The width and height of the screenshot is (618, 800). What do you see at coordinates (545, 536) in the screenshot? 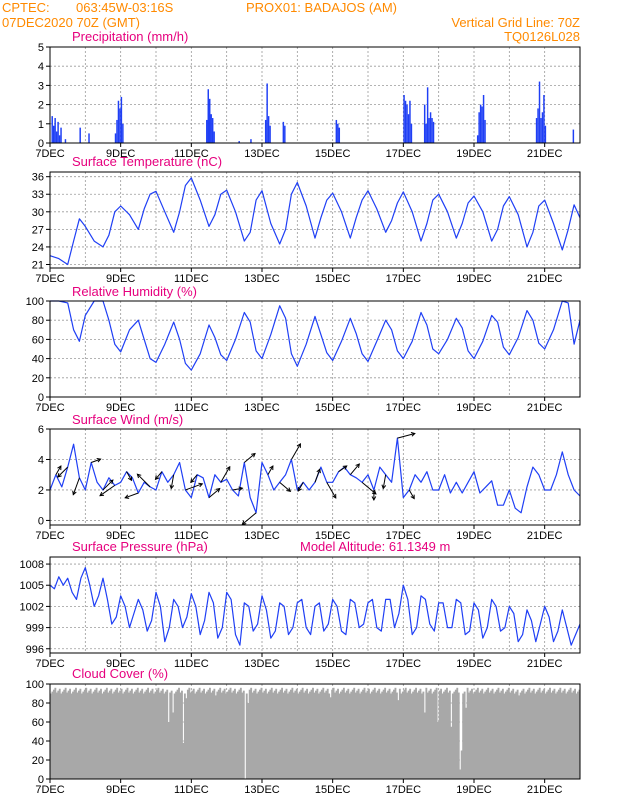
I see `xtick-label: 21DEC` at bounding box center [545, 536].